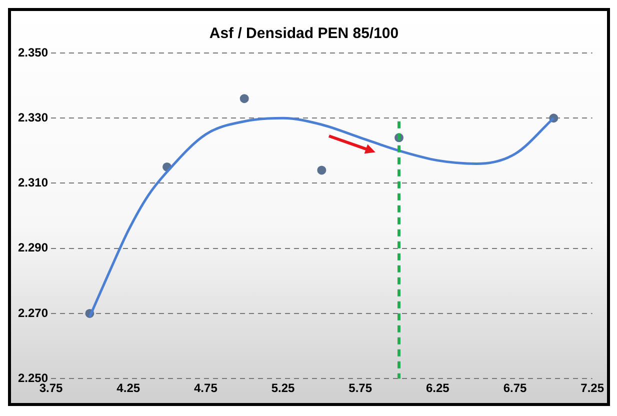 The height and width of the screenshot is (416, 617). I want to click on x-tick-label: 7.25, so click(592, 388).